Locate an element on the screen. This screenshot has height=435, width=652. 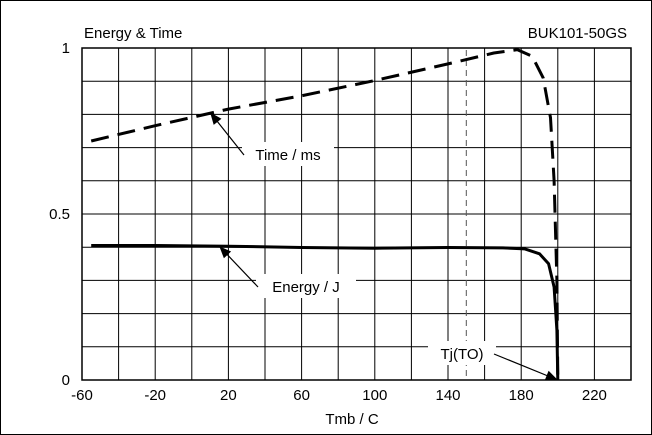
annotation-label: Tj(TO) is located at coordinates (461, 354).